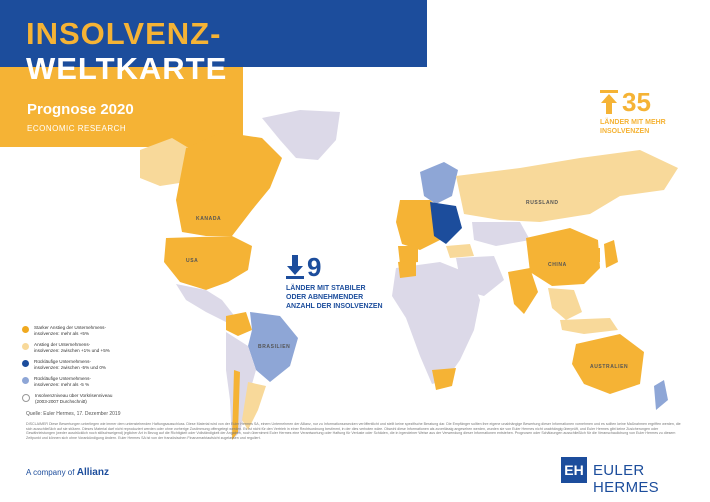 The image size is (710, 502). I want to click on header-band-orange, so click(121, 107).